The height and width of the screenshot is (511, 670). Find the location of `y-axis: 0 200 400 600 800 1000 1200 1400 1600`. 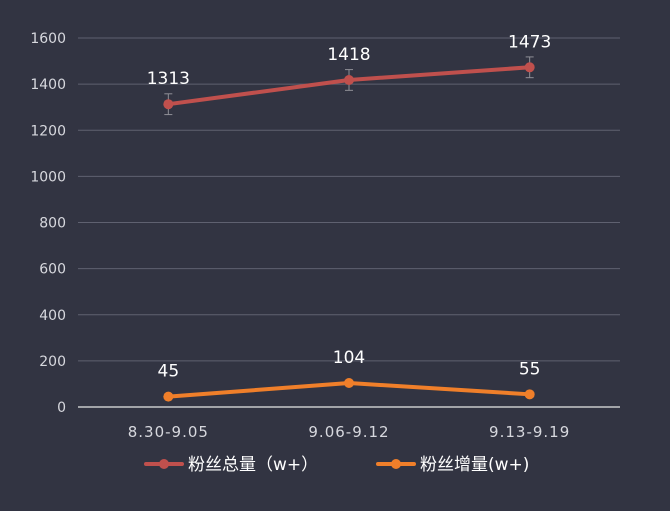

y-axis: 0 200 400 600 800 1000 1200 1400 1600 is located at coordinates (48, 223).